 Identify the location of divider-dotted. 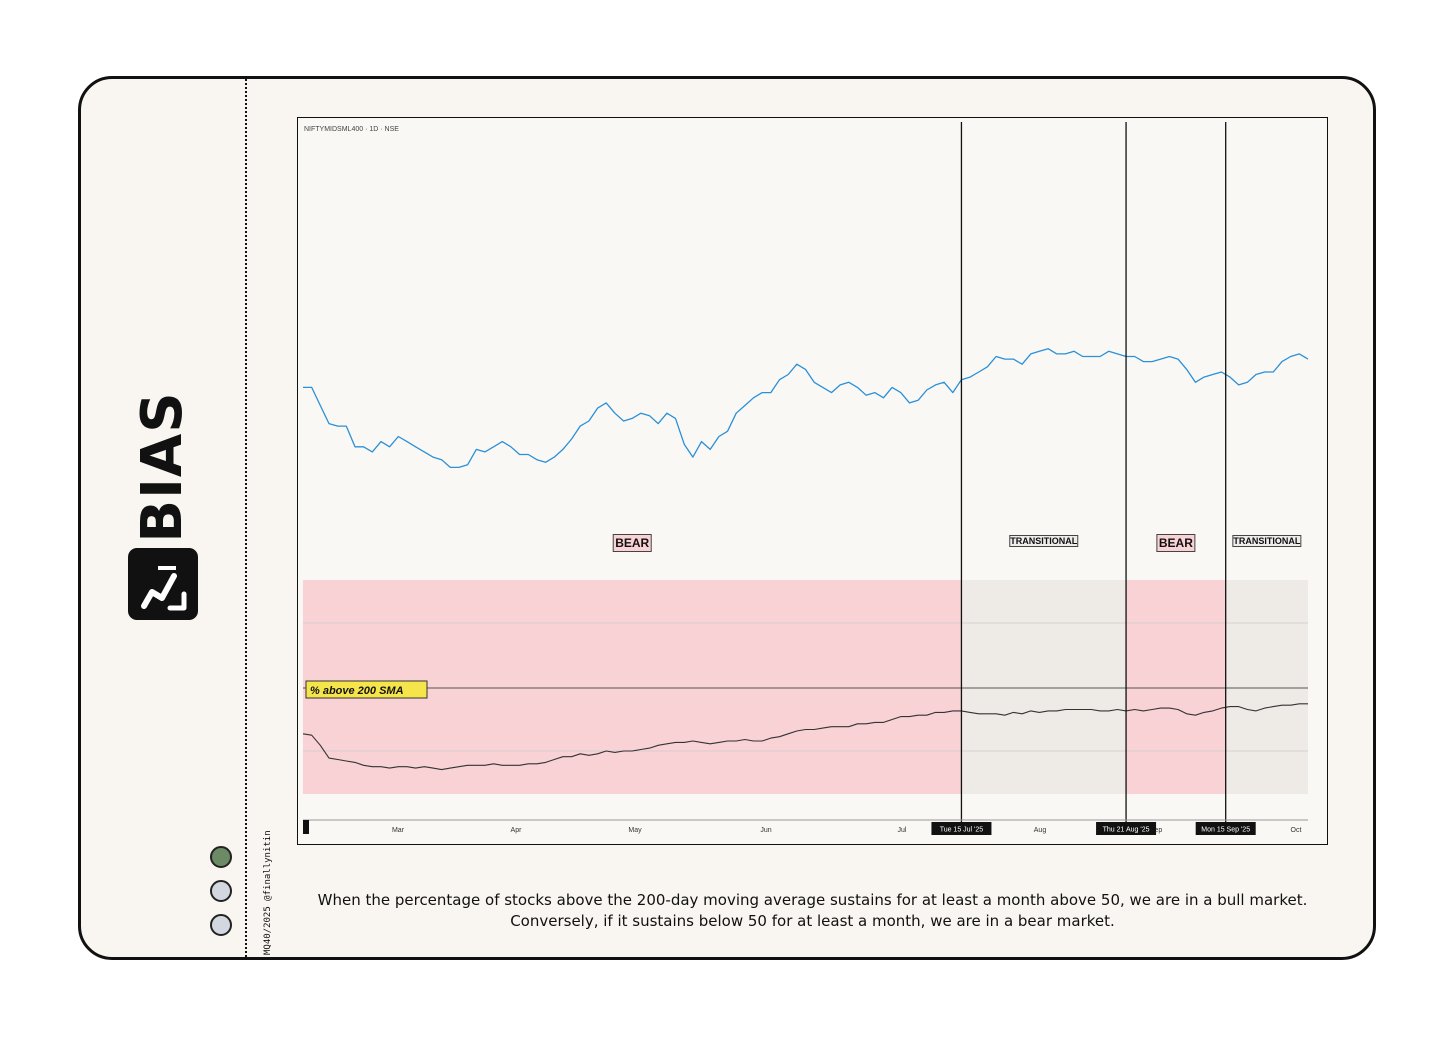
(246, 518).